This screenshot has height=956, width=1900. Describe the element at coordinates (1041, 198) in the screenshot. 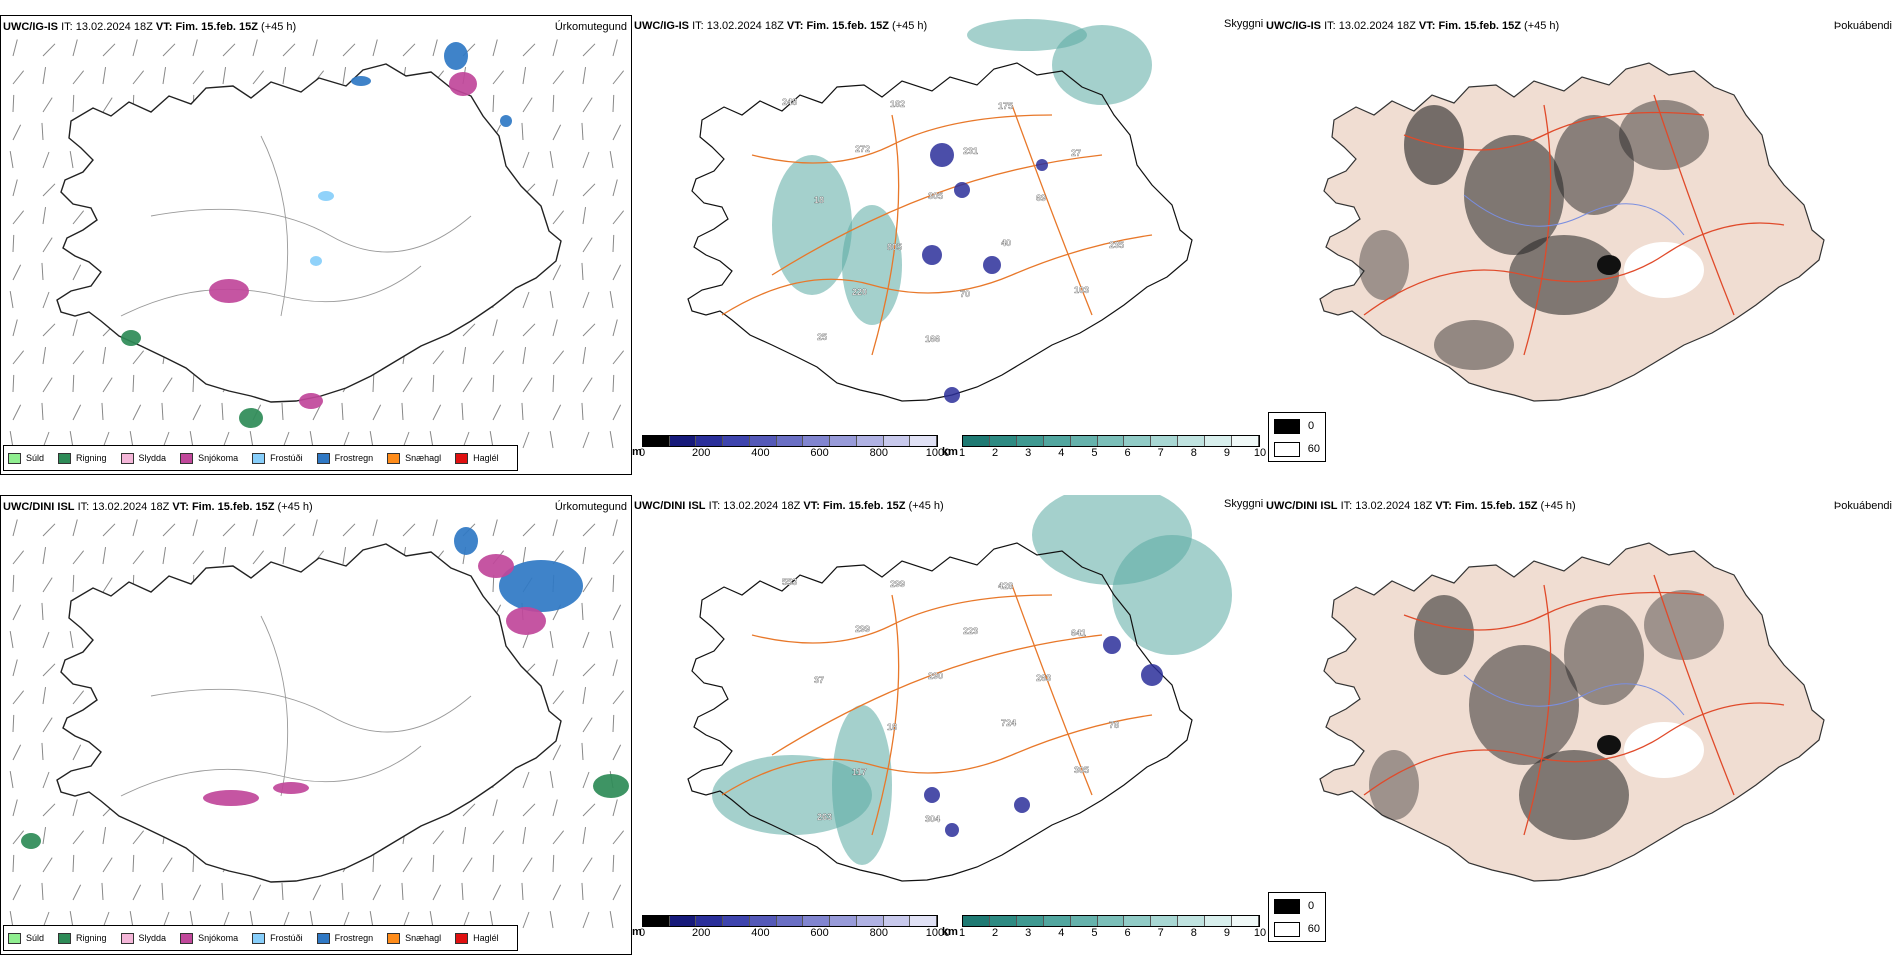

I see `station-value: 69` at that location.